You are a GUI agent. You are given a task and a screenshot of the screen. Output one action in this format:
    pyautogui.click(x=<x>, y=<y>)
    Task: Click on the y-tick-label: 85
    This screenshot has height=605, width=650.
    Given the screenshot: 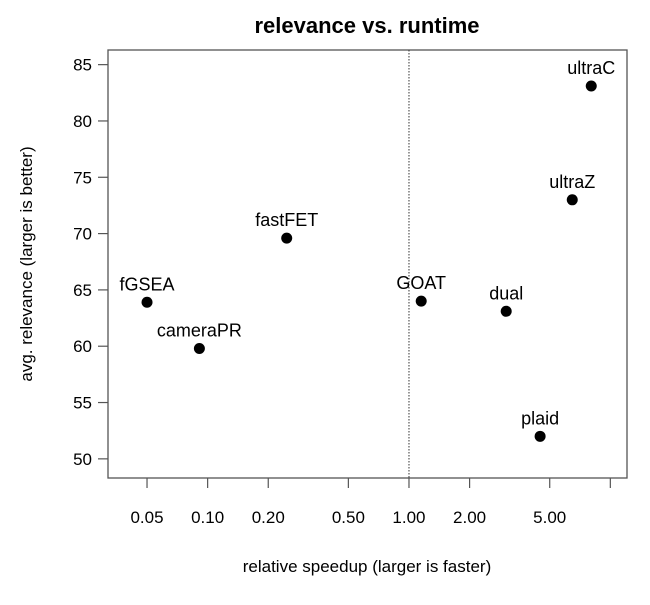 What is the action you would take?
    pyautogui.click(x=82, y=65)
    